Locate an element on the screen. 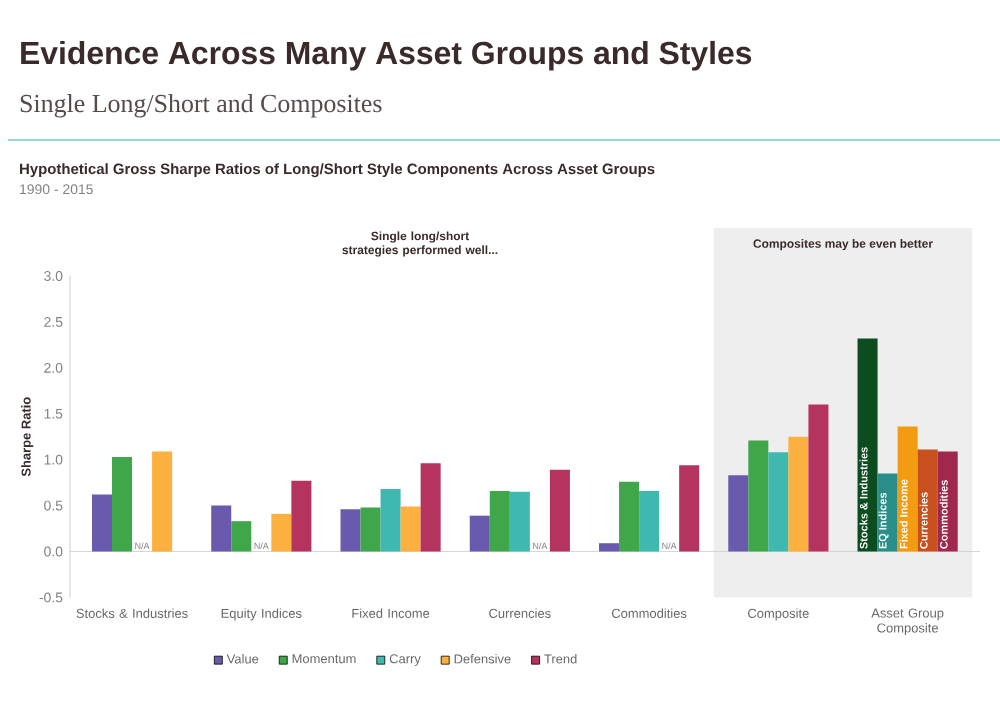 Image resolution: width=1000 pixels, height=724 pixels. chart-subtitle: Single Long/Short and Composites is located at coordinates (201, 106).